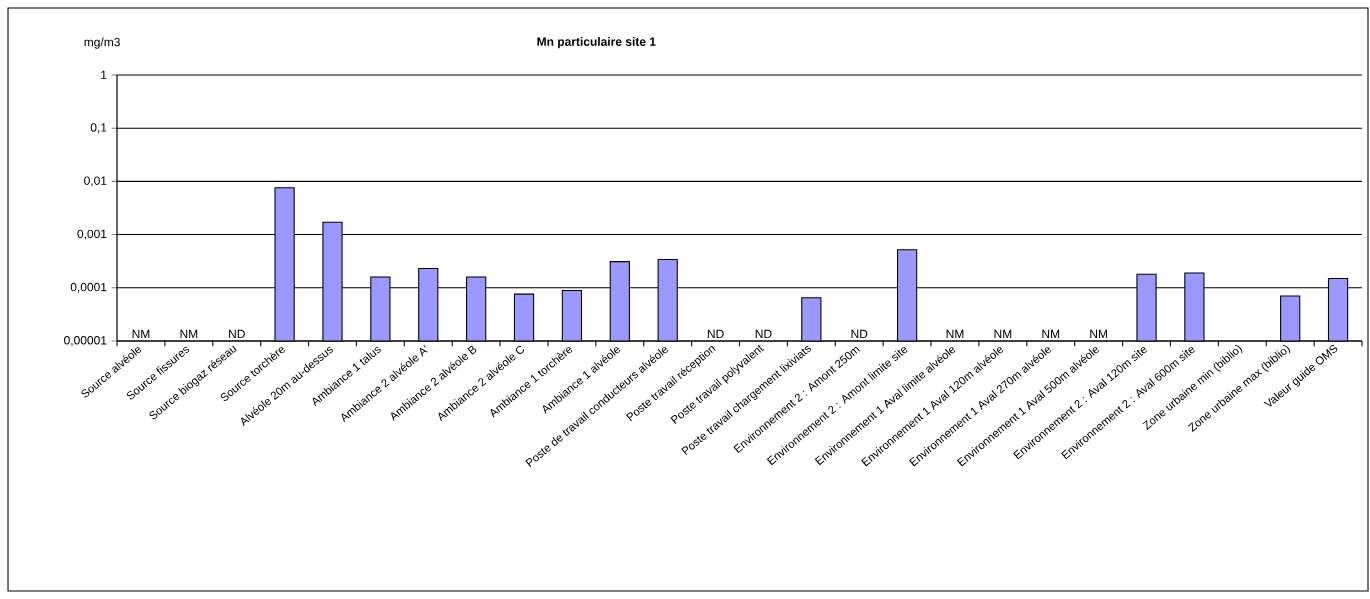  Describe the element at coordinates (92, 234) in the screenshot. I see `y-tick-label: 0,001` at that location.